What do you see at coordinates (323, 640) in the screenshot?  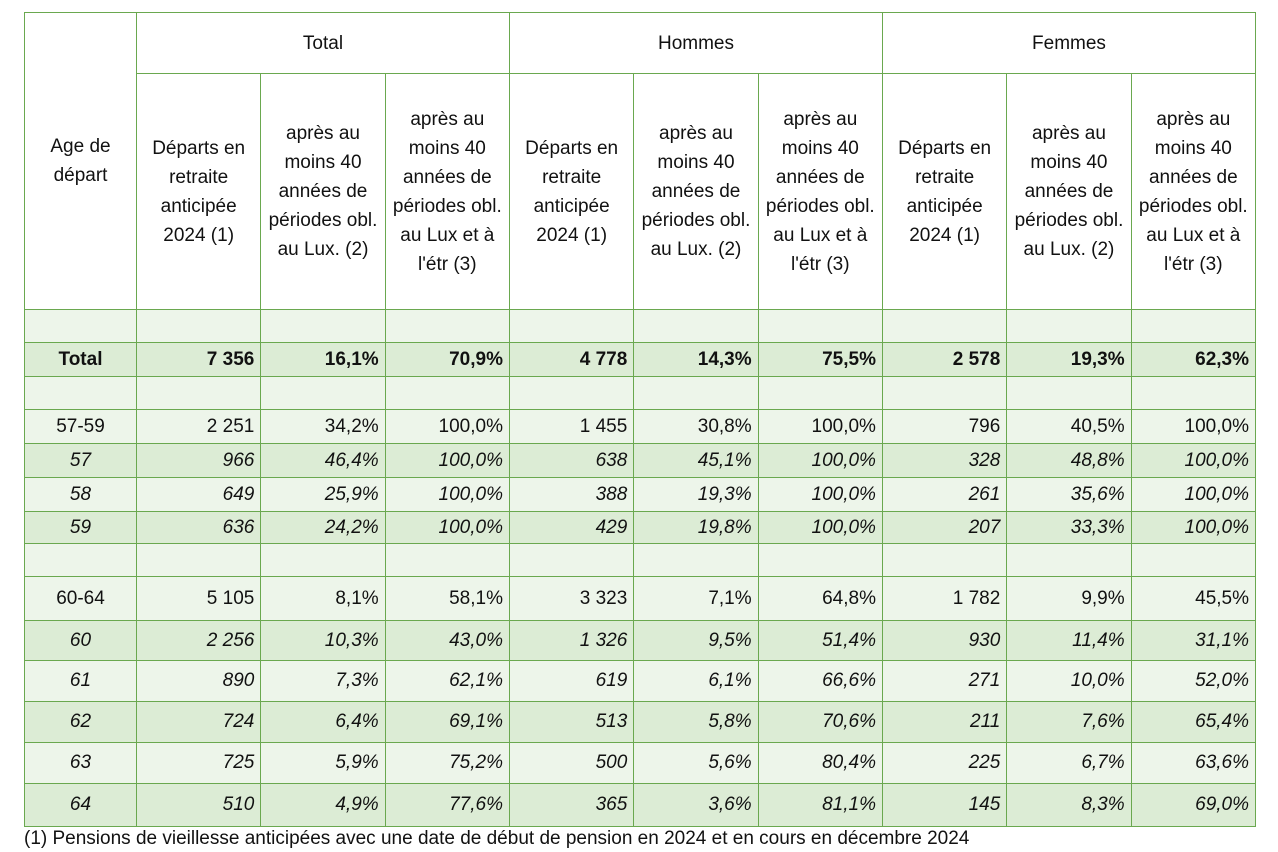 I see `value-cell: 10,3%` at bounding box center [323, 640].